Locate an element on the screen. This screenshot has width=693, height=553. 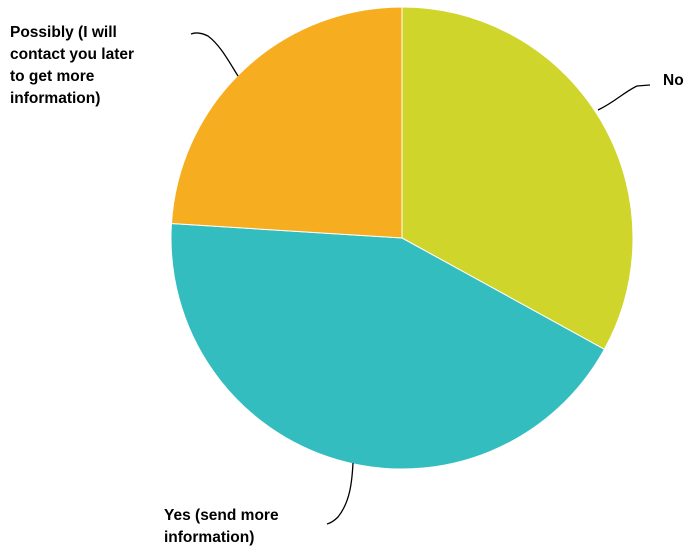
slice-label-line: Yes (send more is located at coordinates (221, 515).